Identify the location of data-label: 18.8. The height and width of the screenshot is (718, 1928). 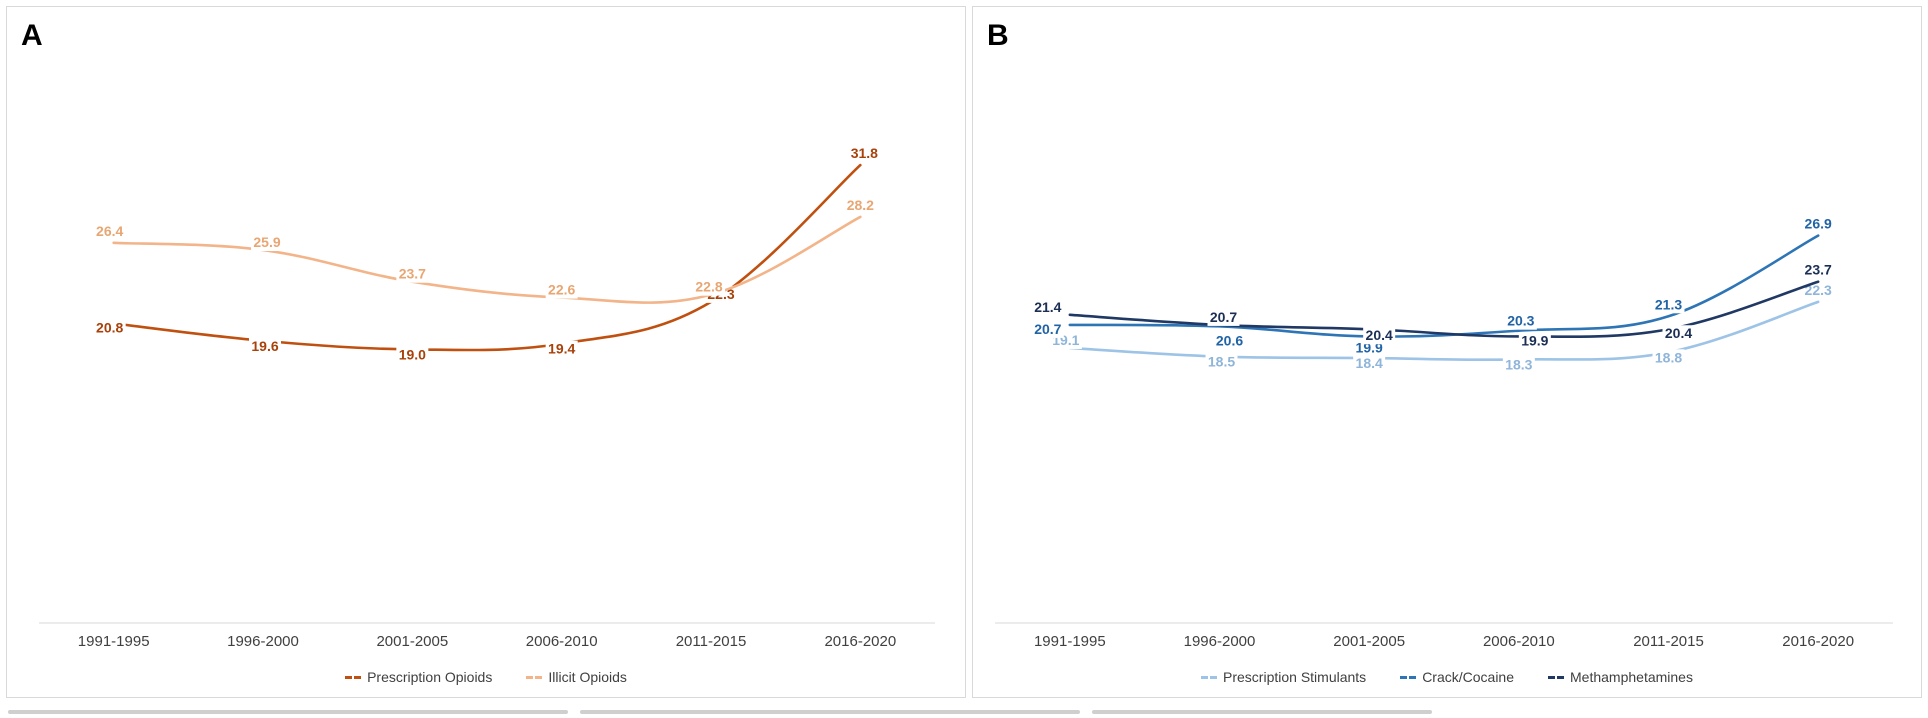
(1668, 357).